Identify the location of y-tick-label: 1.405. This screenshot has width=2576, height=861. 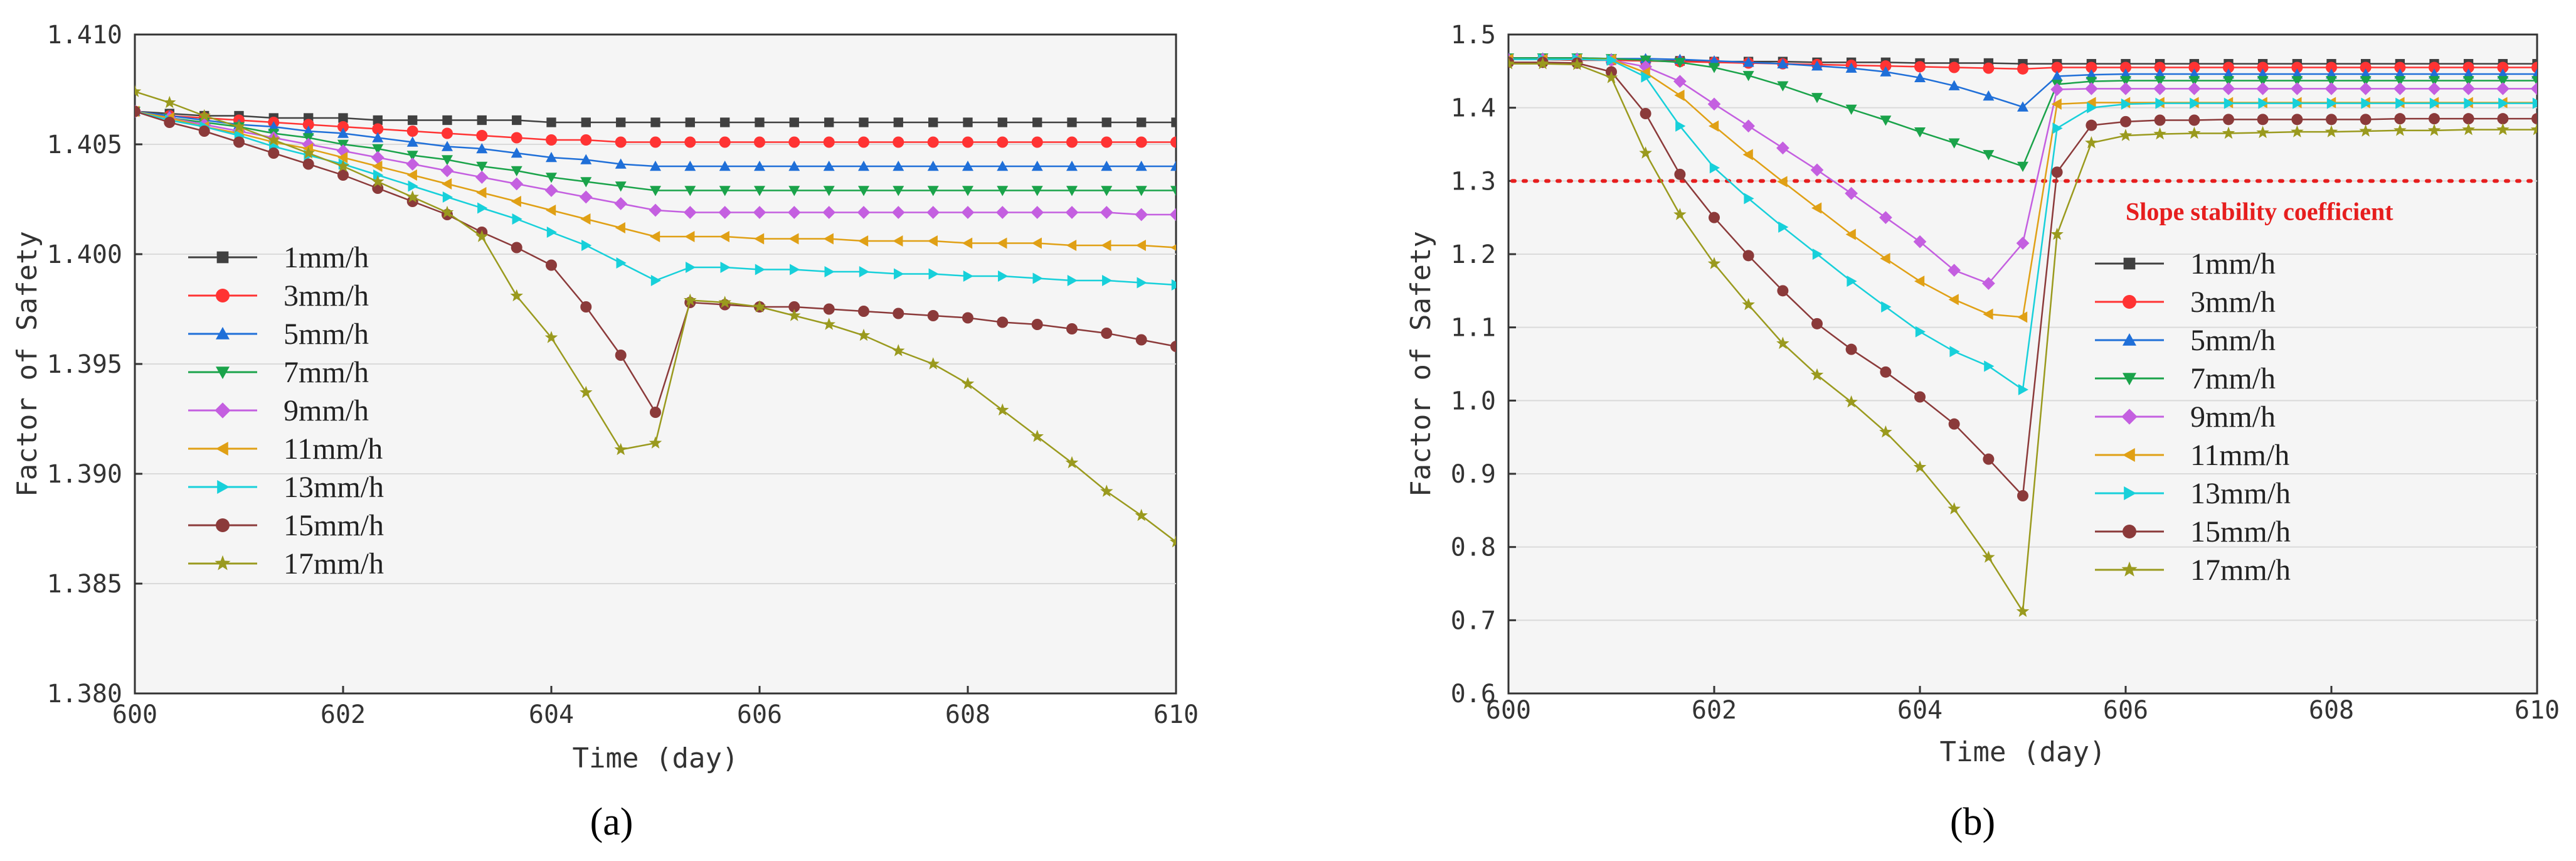
(84, 145).